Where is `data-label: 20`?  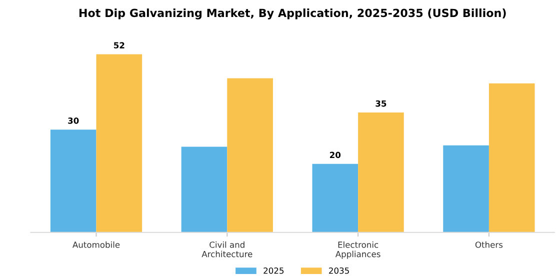 data-label: 20 is located at coordinates (335, 155).